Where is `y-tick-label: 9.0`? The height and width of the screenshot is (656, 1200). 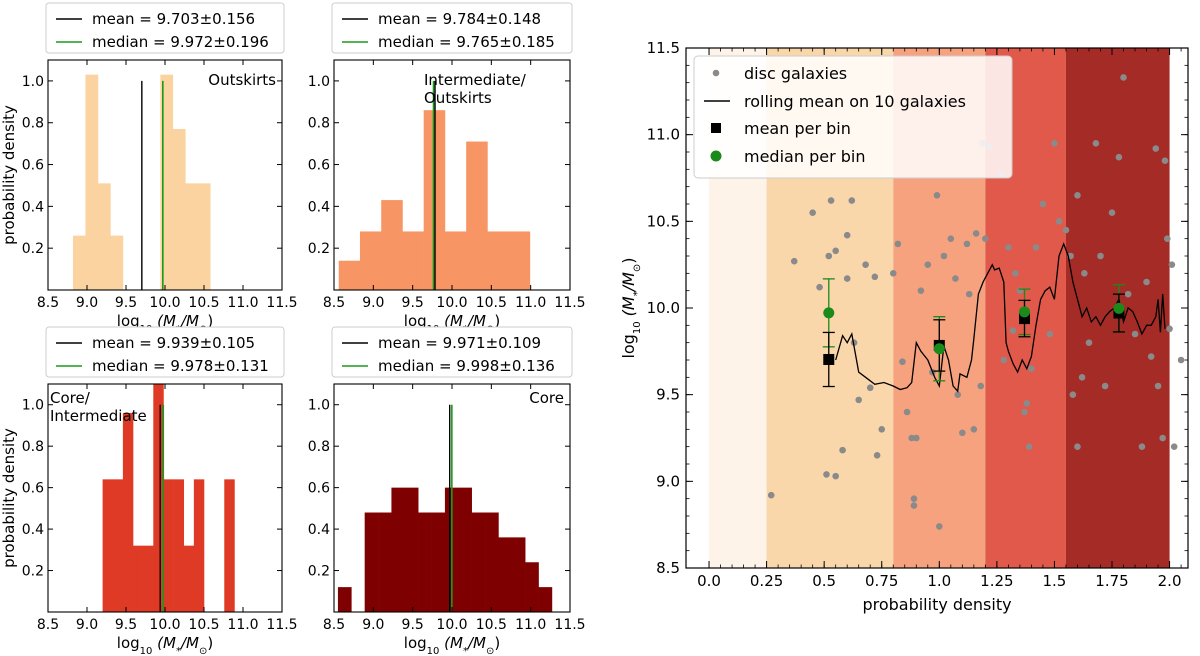
y-tick-label: 9.0 is located at coordinates (668, 481).